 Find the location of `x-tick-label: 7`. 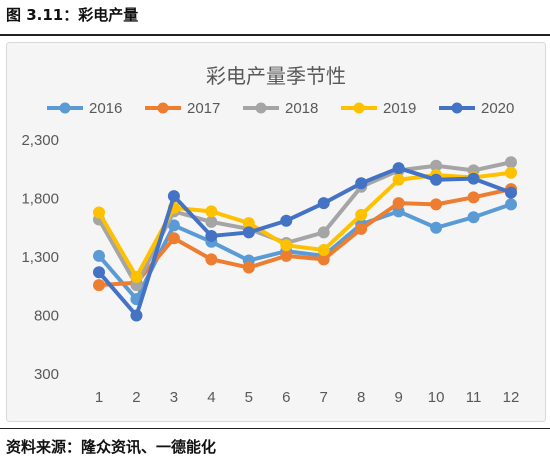

x-tick-label: 7 is located at coordinates (324, 397).